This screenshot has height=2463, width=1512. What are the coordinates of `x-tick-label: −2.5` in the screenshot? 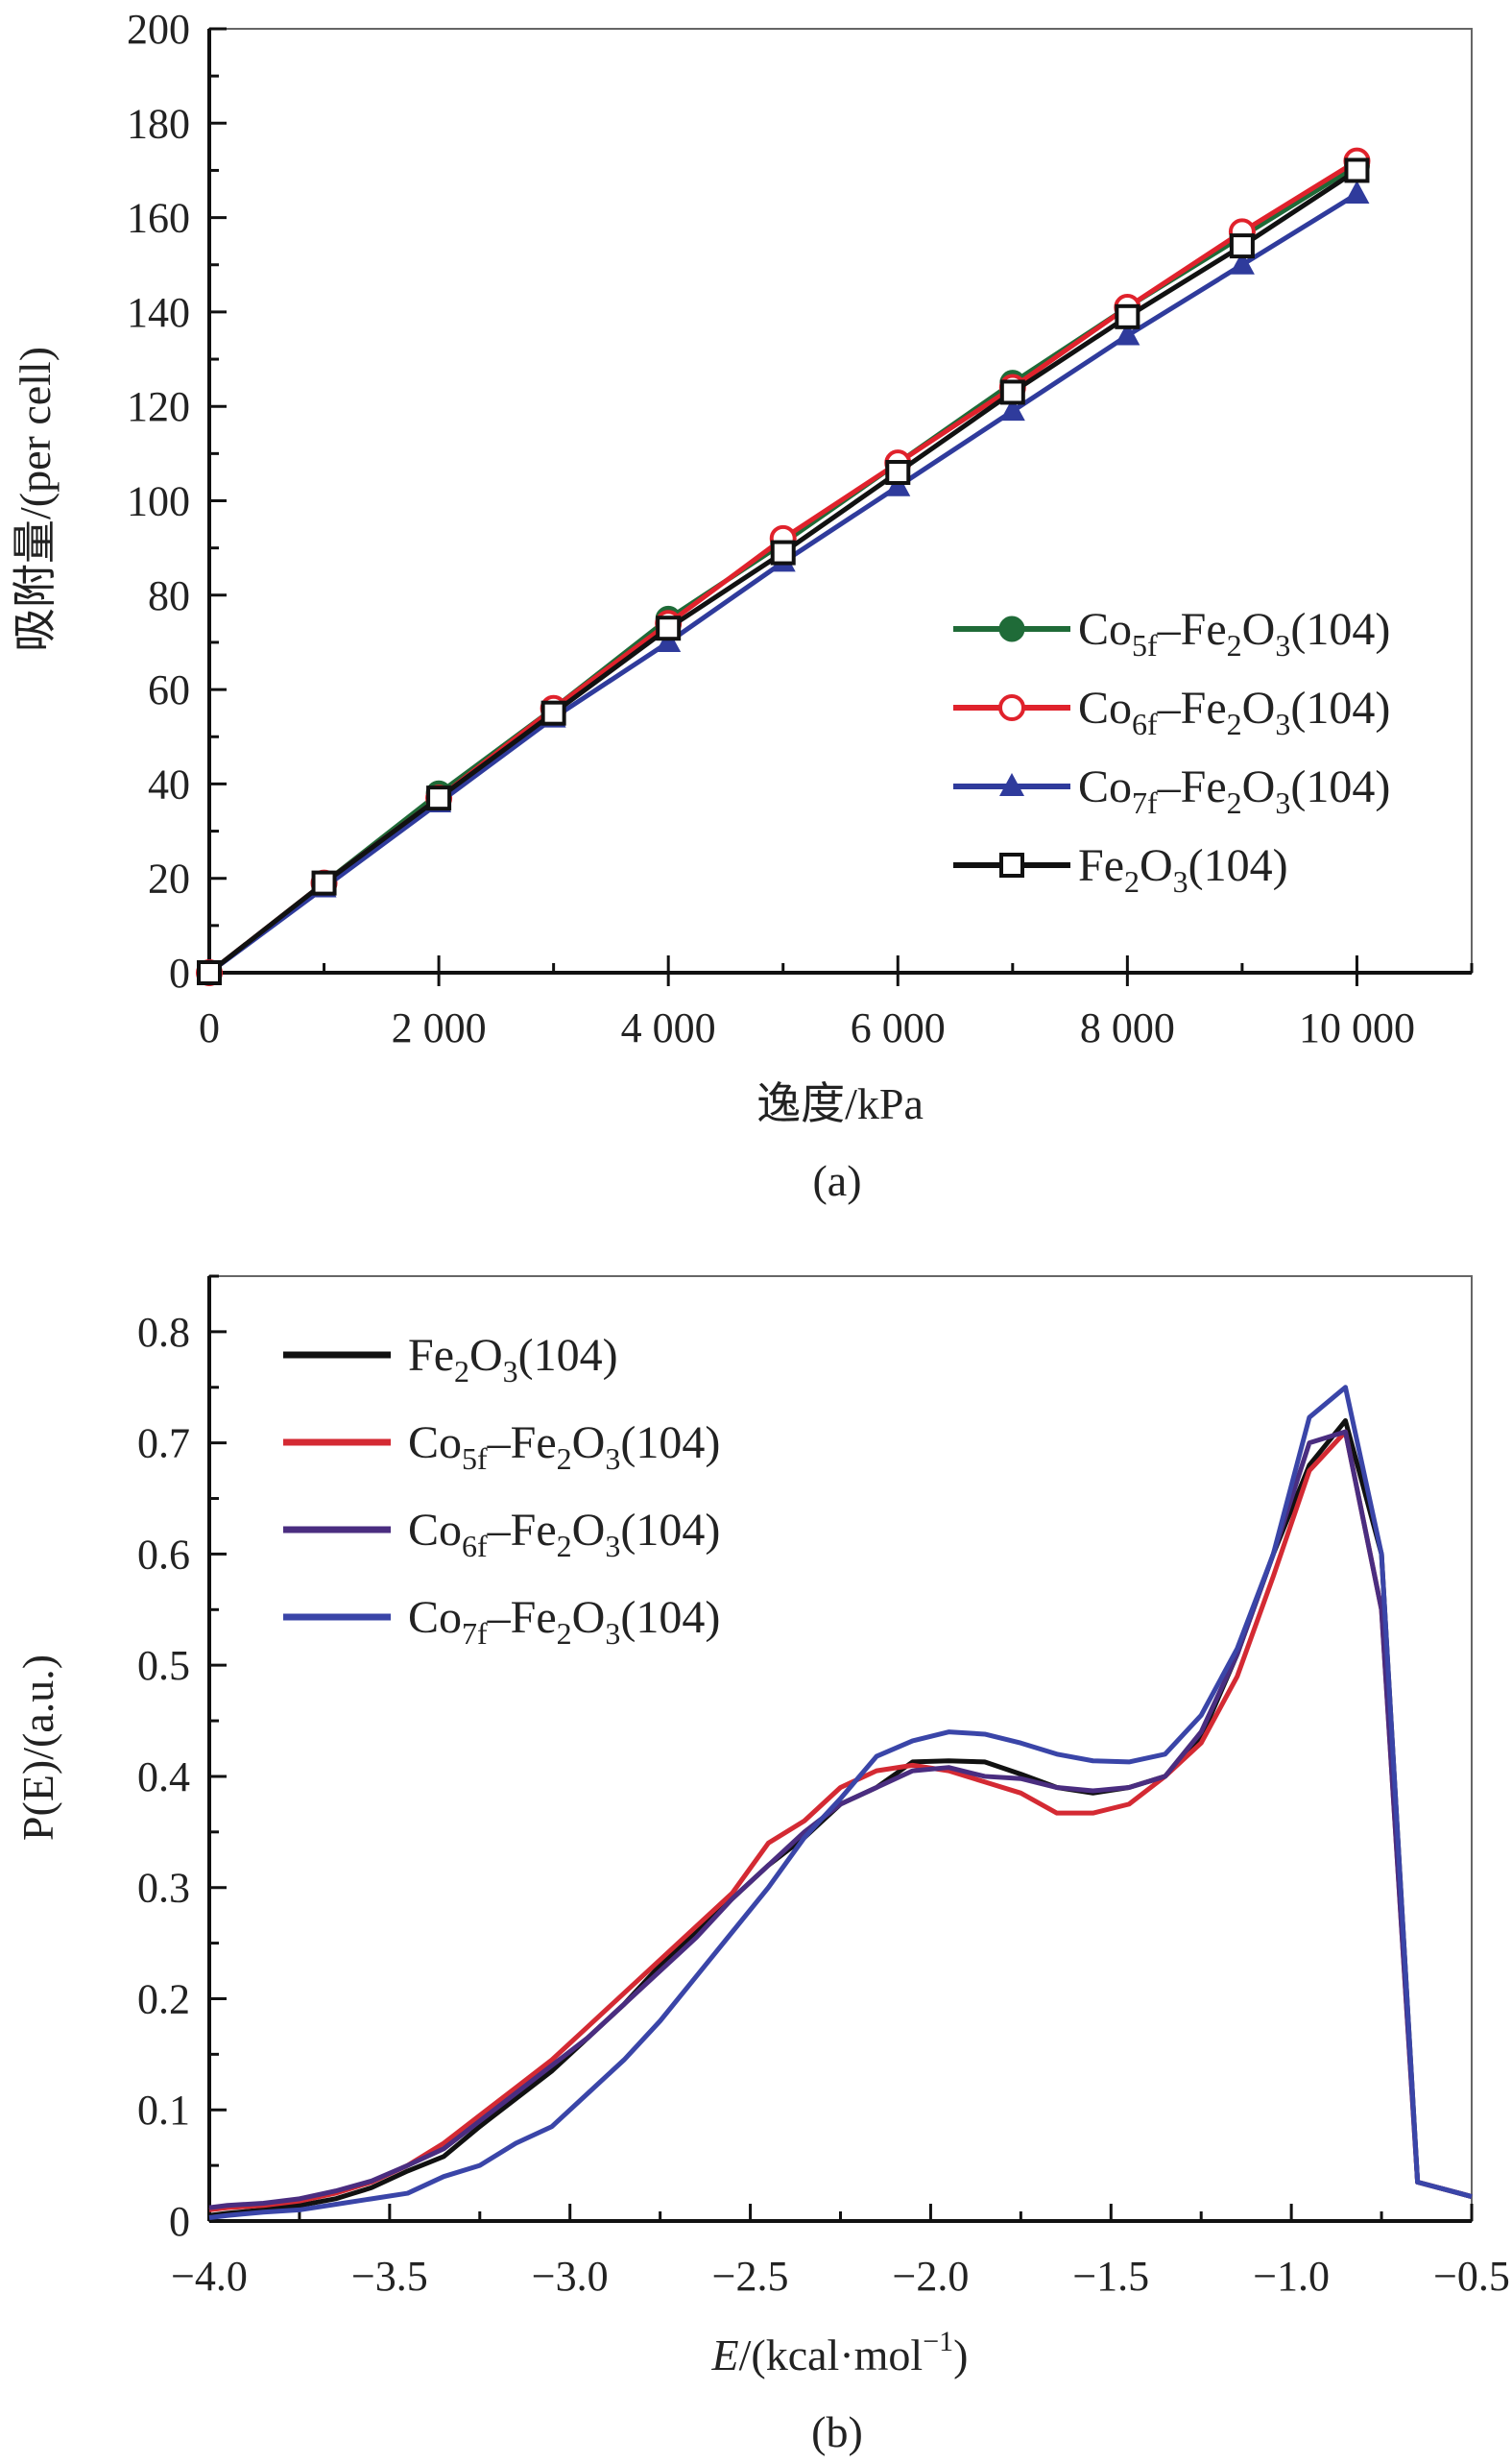 It's located at (750, 2276).